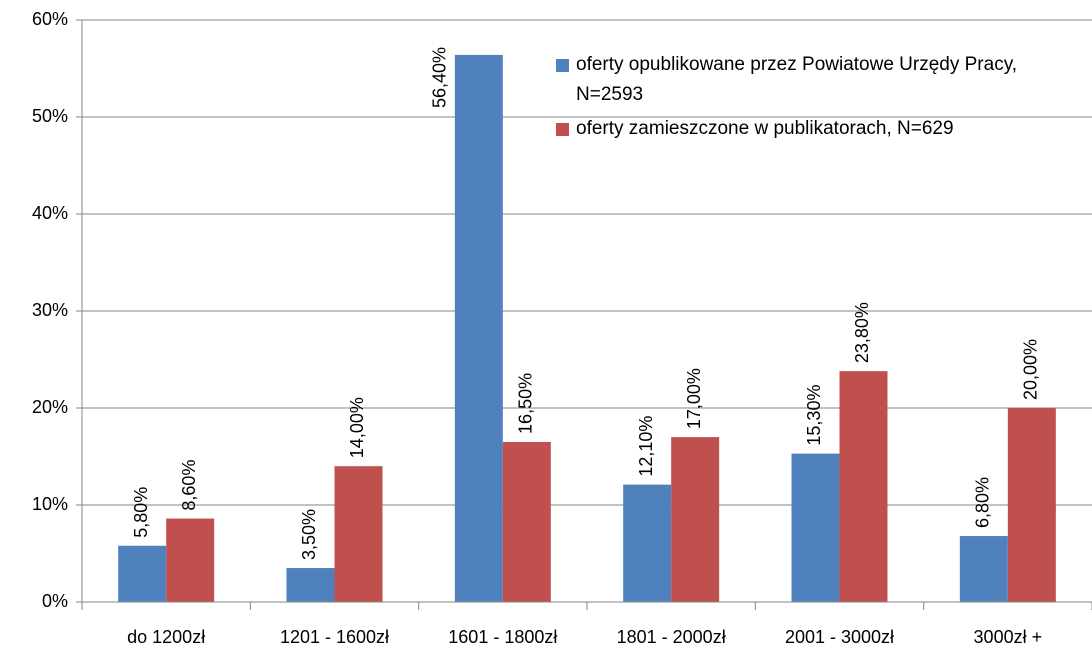 Image resolution: width=1092 pixels, height=650 pixels. I want to click on y-tick-label: 50%, so click(50, 116).